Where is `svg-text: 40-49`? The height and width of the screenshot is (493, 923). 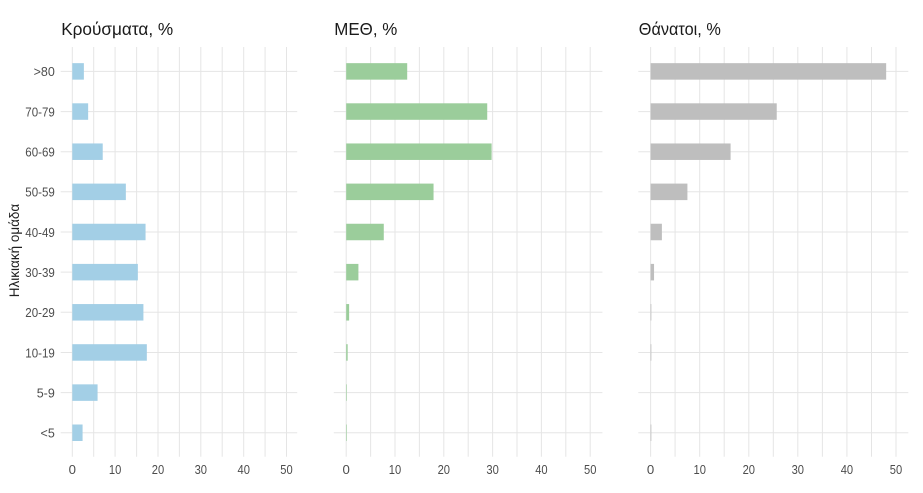 svg-text: 40-49 is located at coordinates (40, 233).